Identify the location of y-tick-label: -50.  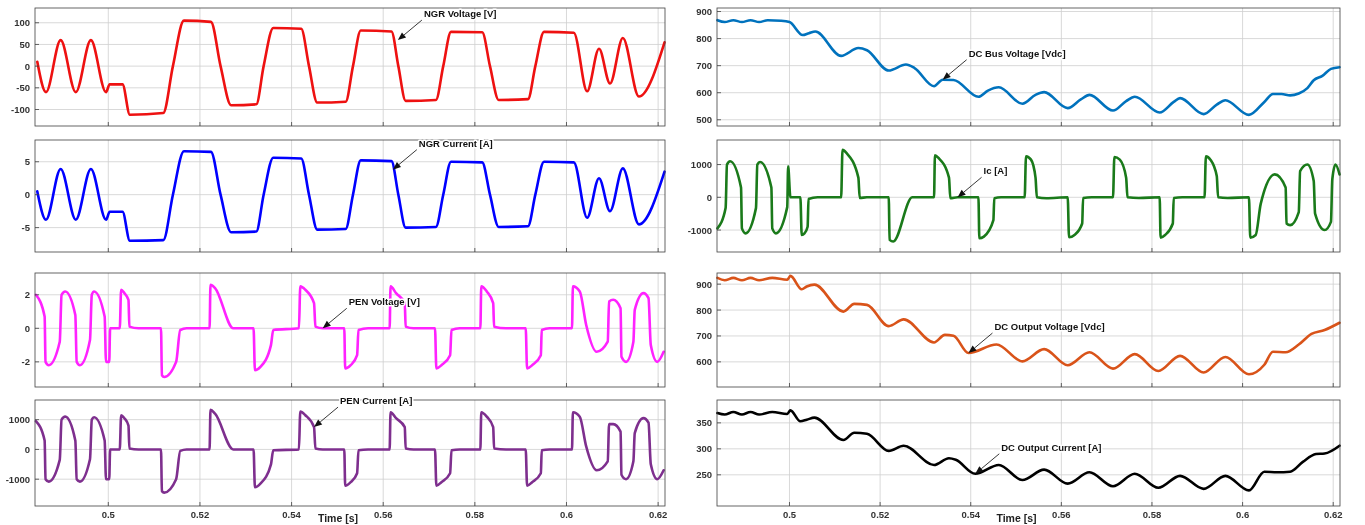
(23, 88).